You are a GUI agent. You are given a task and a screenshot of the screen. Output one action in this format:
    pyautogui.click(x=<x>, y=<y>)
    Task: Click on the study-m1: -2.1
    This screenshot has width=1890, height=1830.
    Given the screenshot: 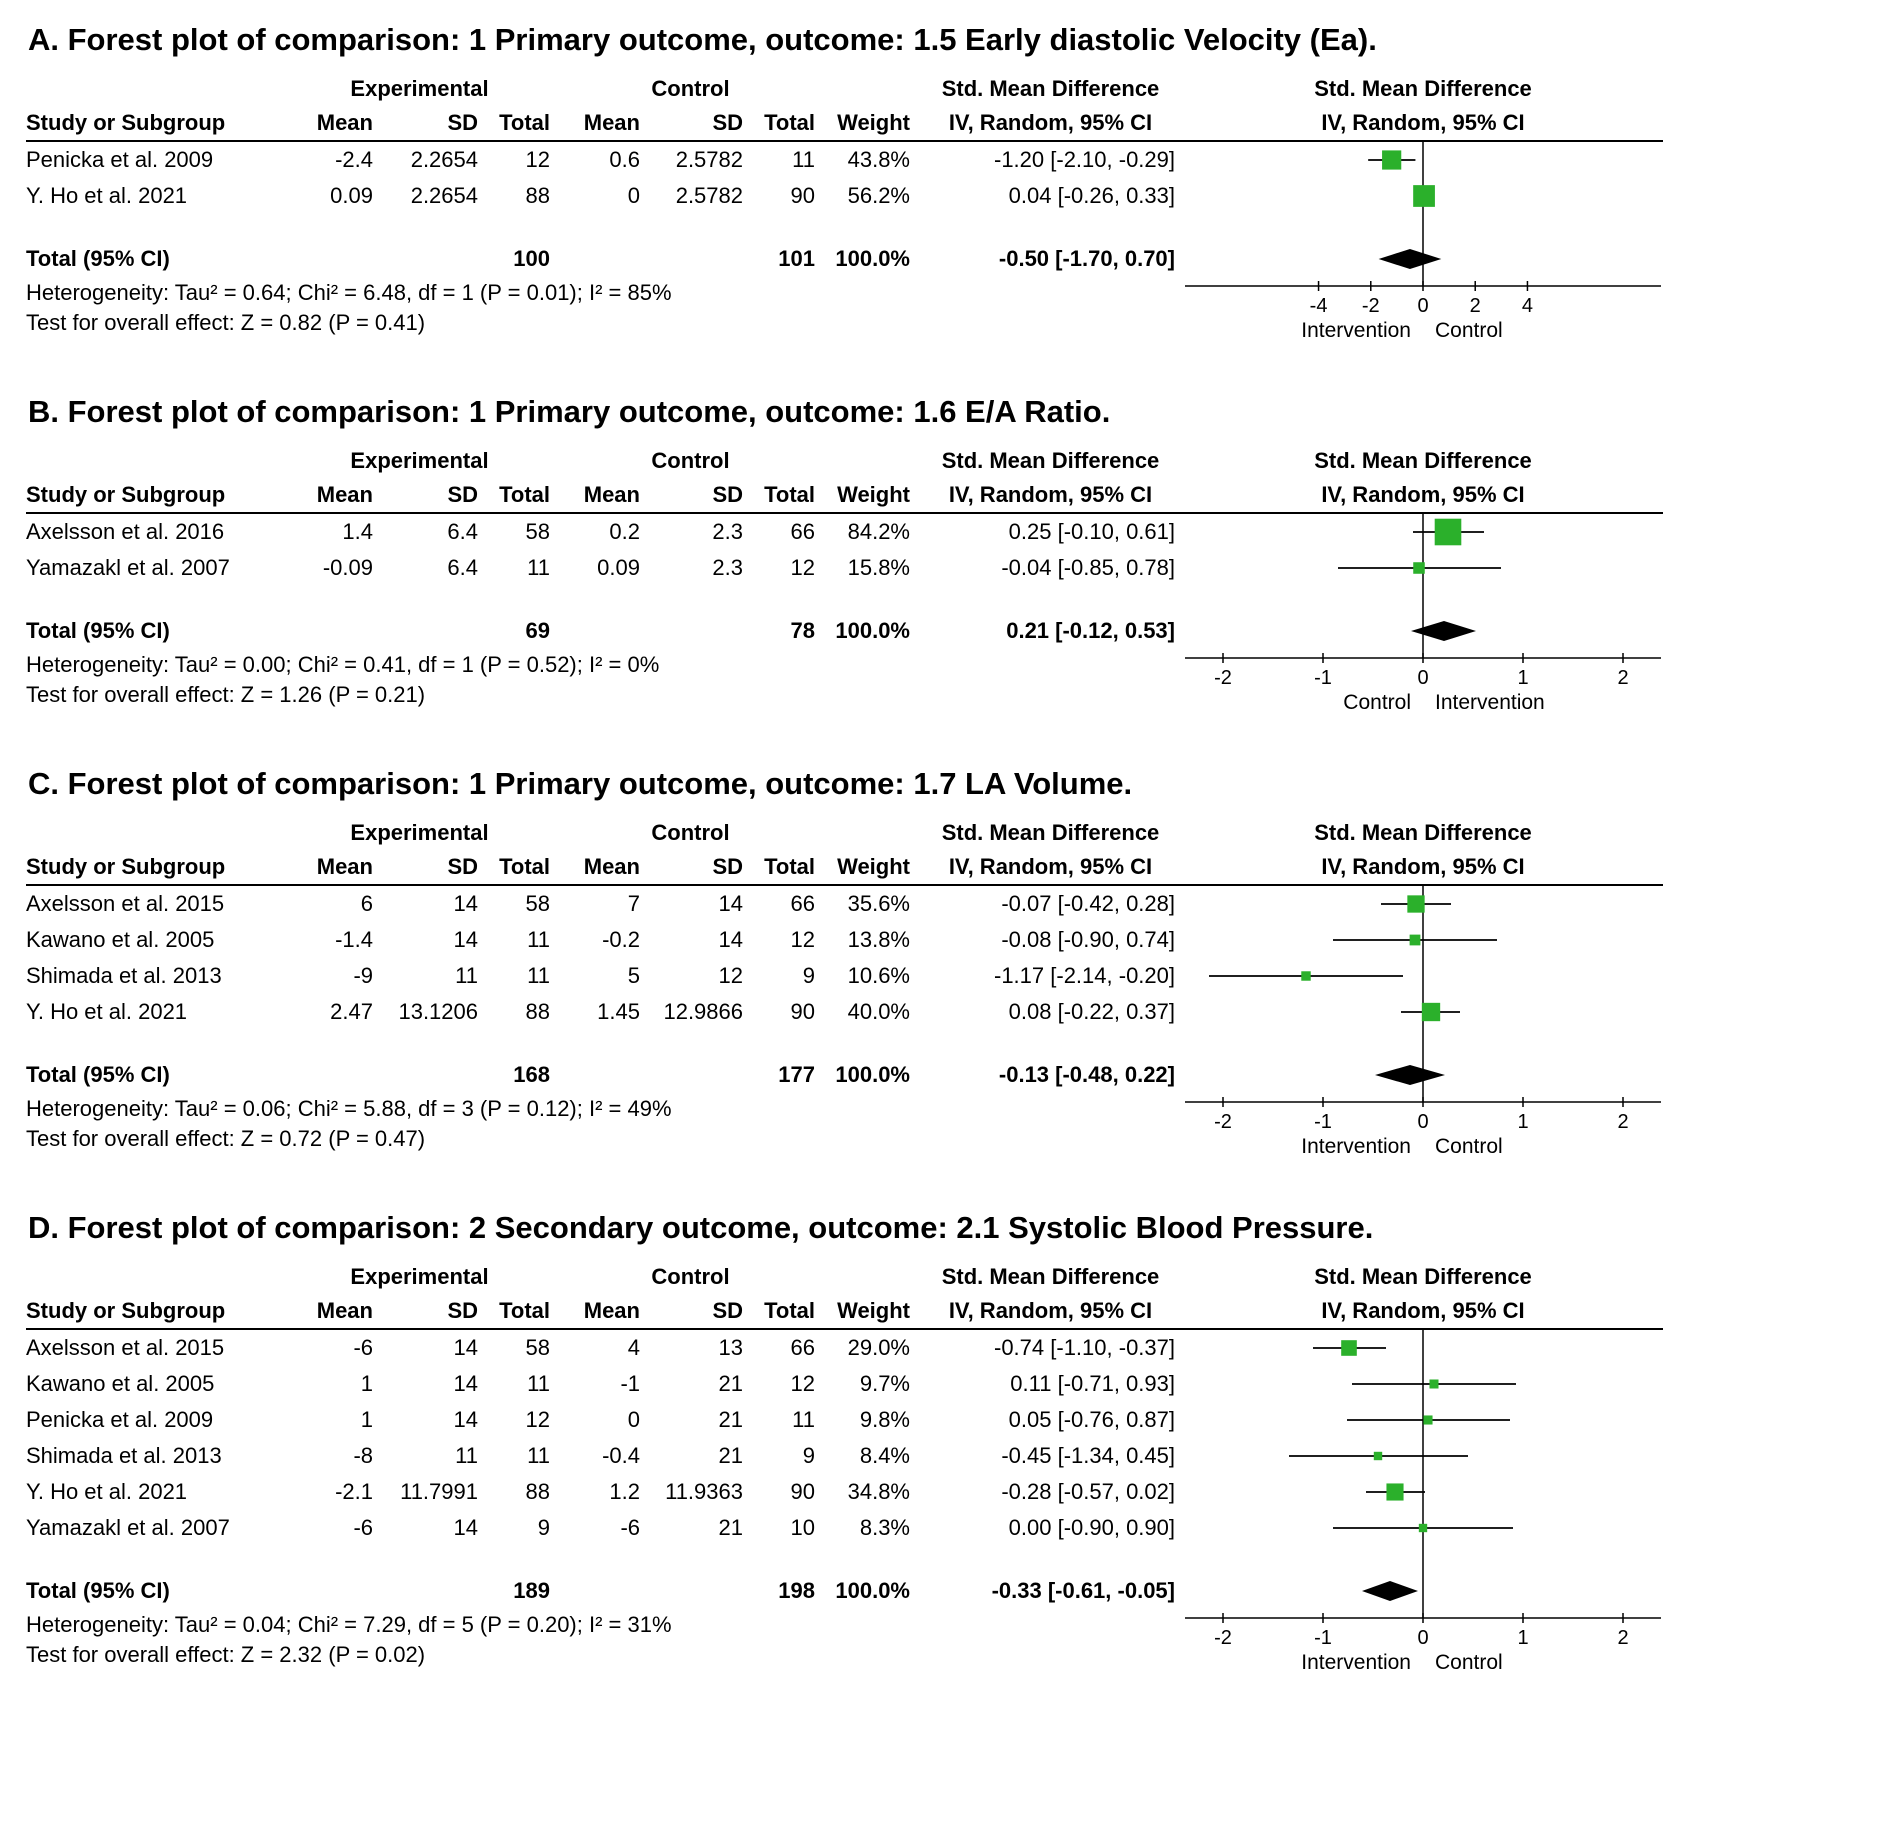 What is the action you would take?
    pyautogui.click(x=354, y=1491)
    